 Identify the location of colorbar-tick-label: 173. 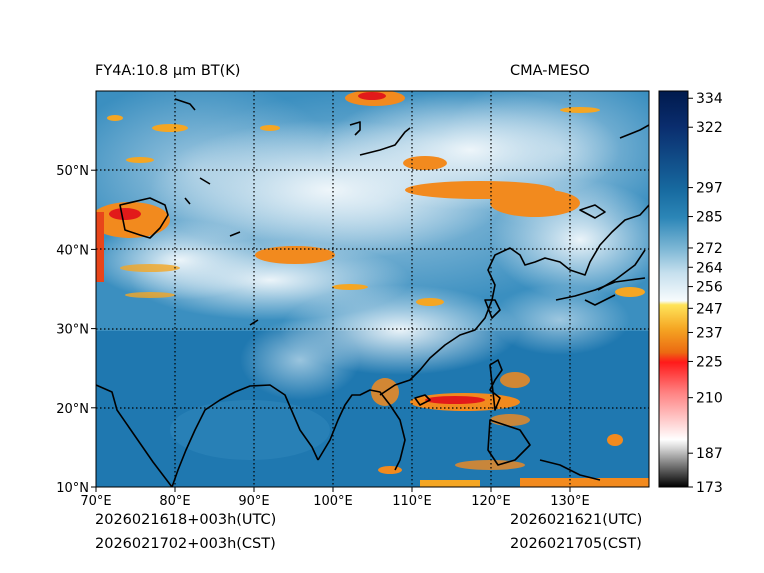
(709, 488).